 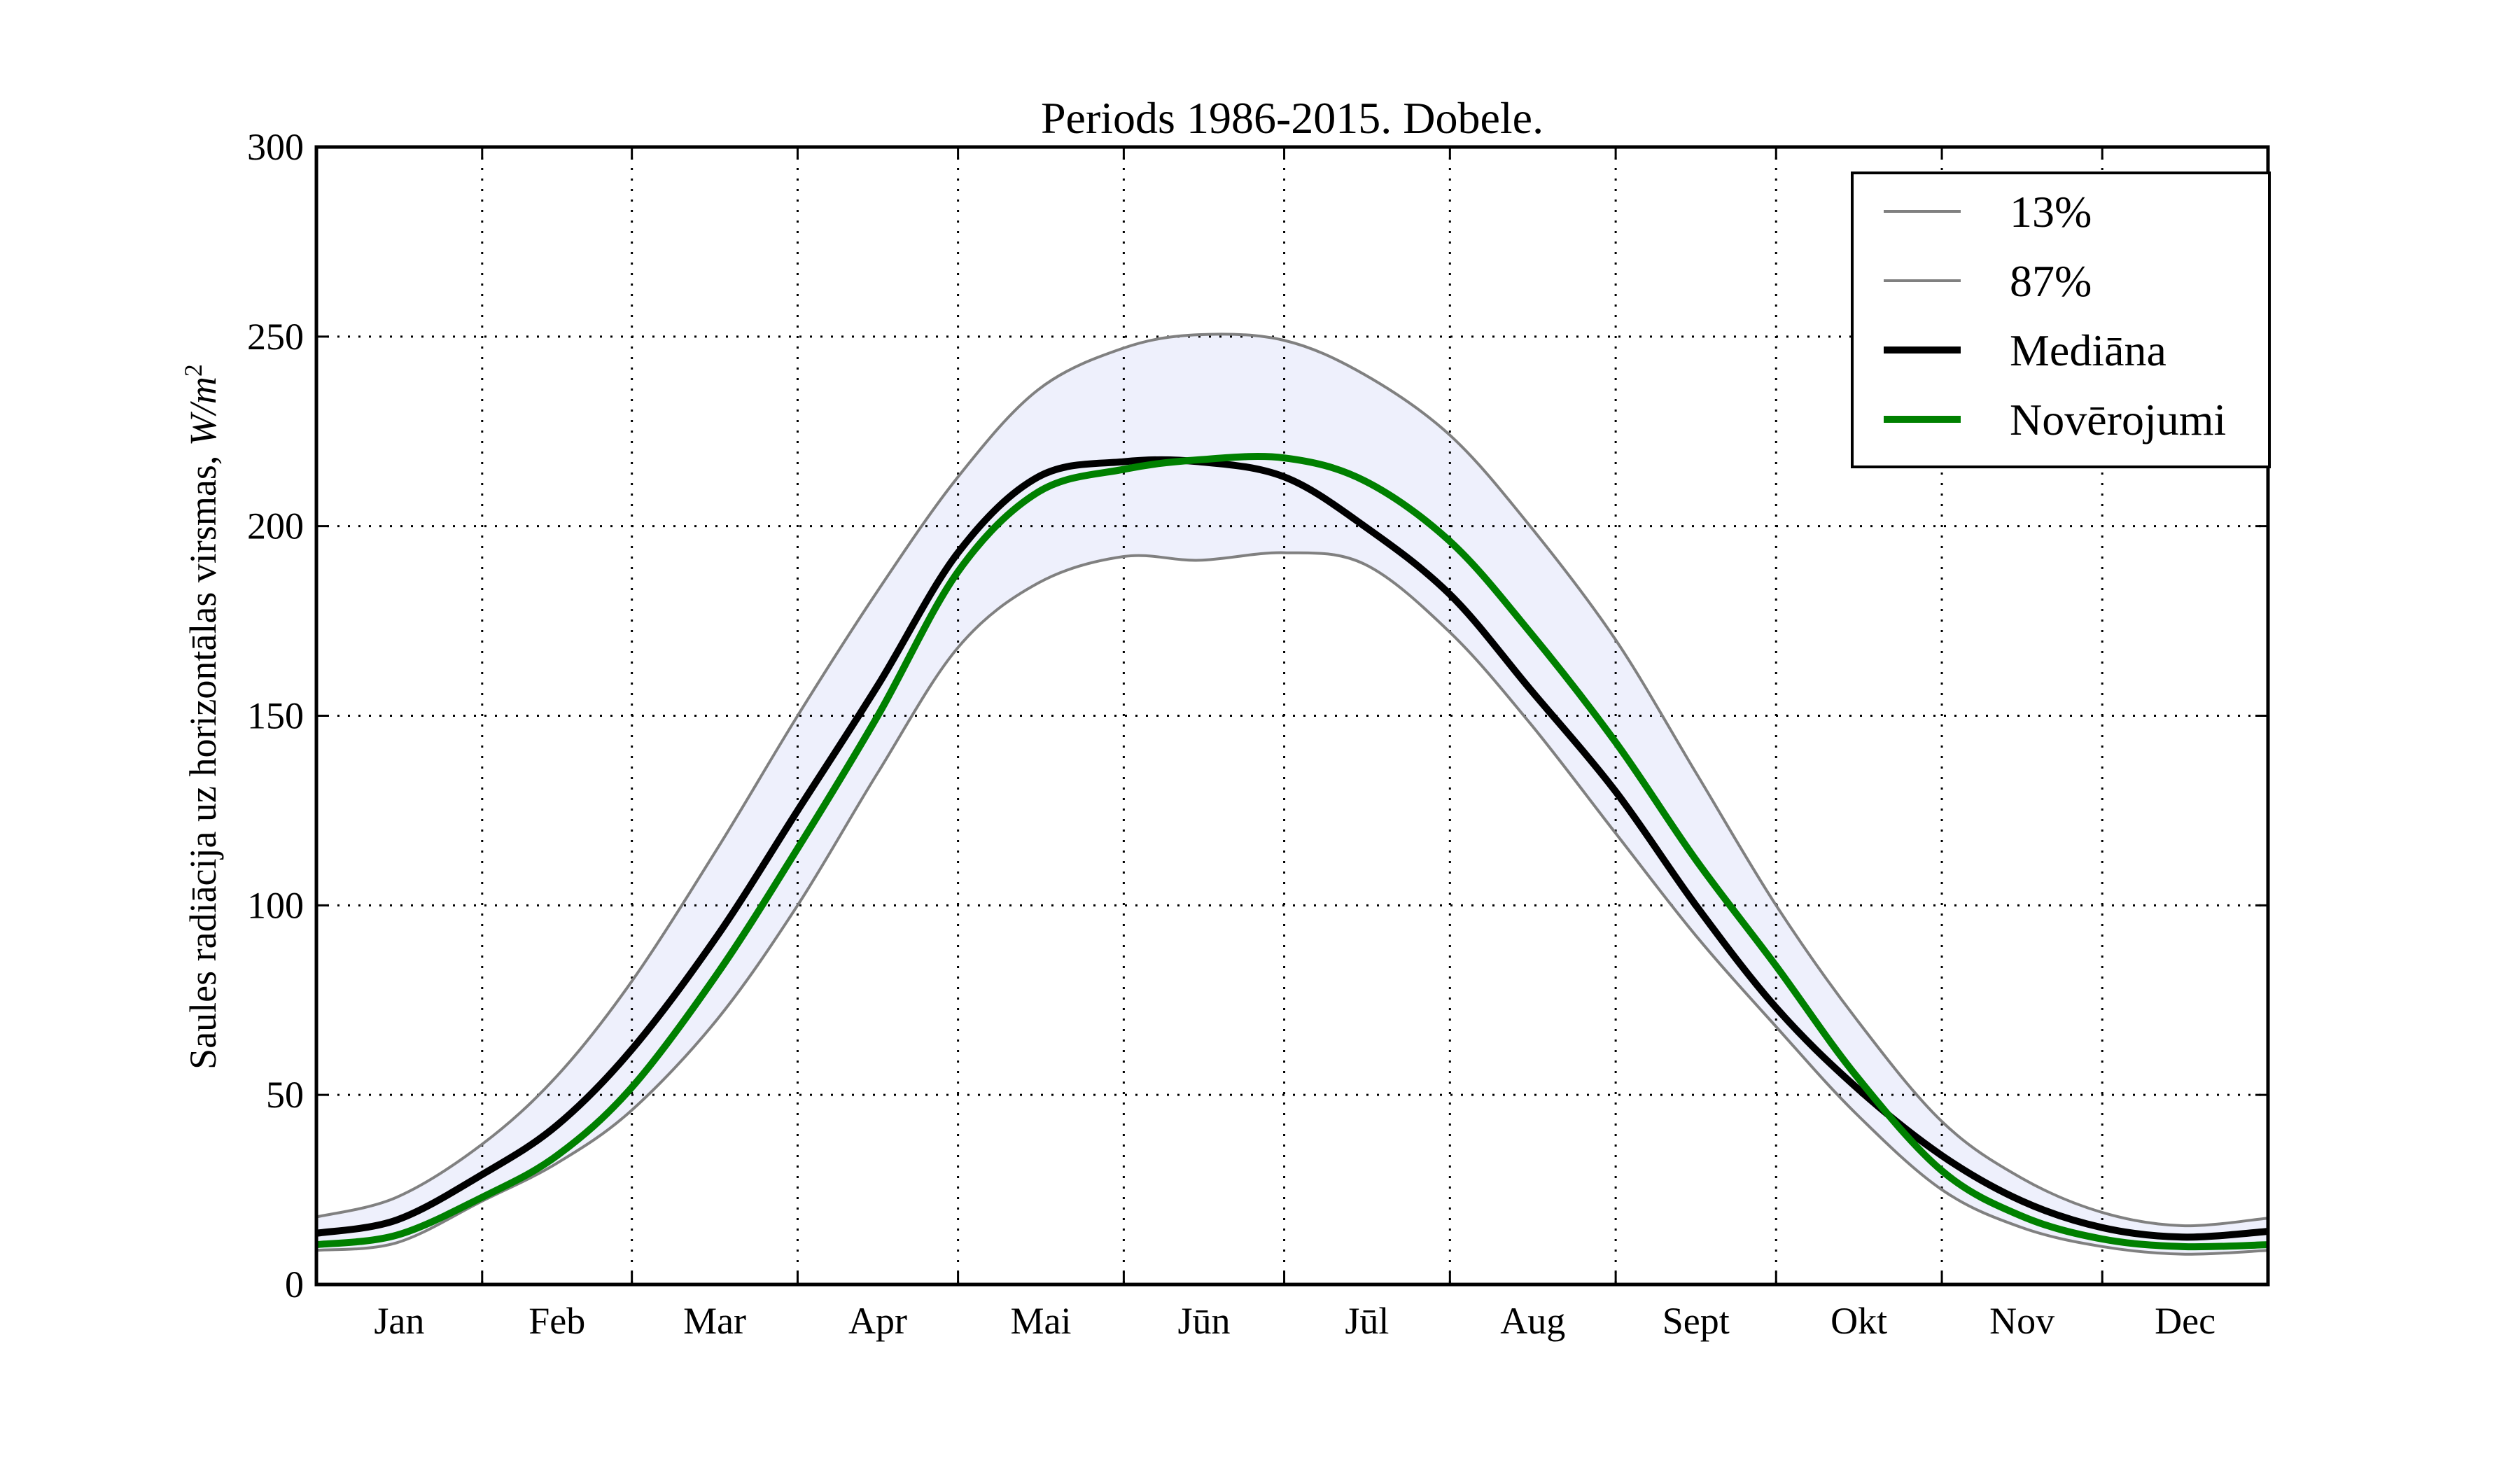 I want to click on y-tick-label: 150, so click(x=275, y=716).